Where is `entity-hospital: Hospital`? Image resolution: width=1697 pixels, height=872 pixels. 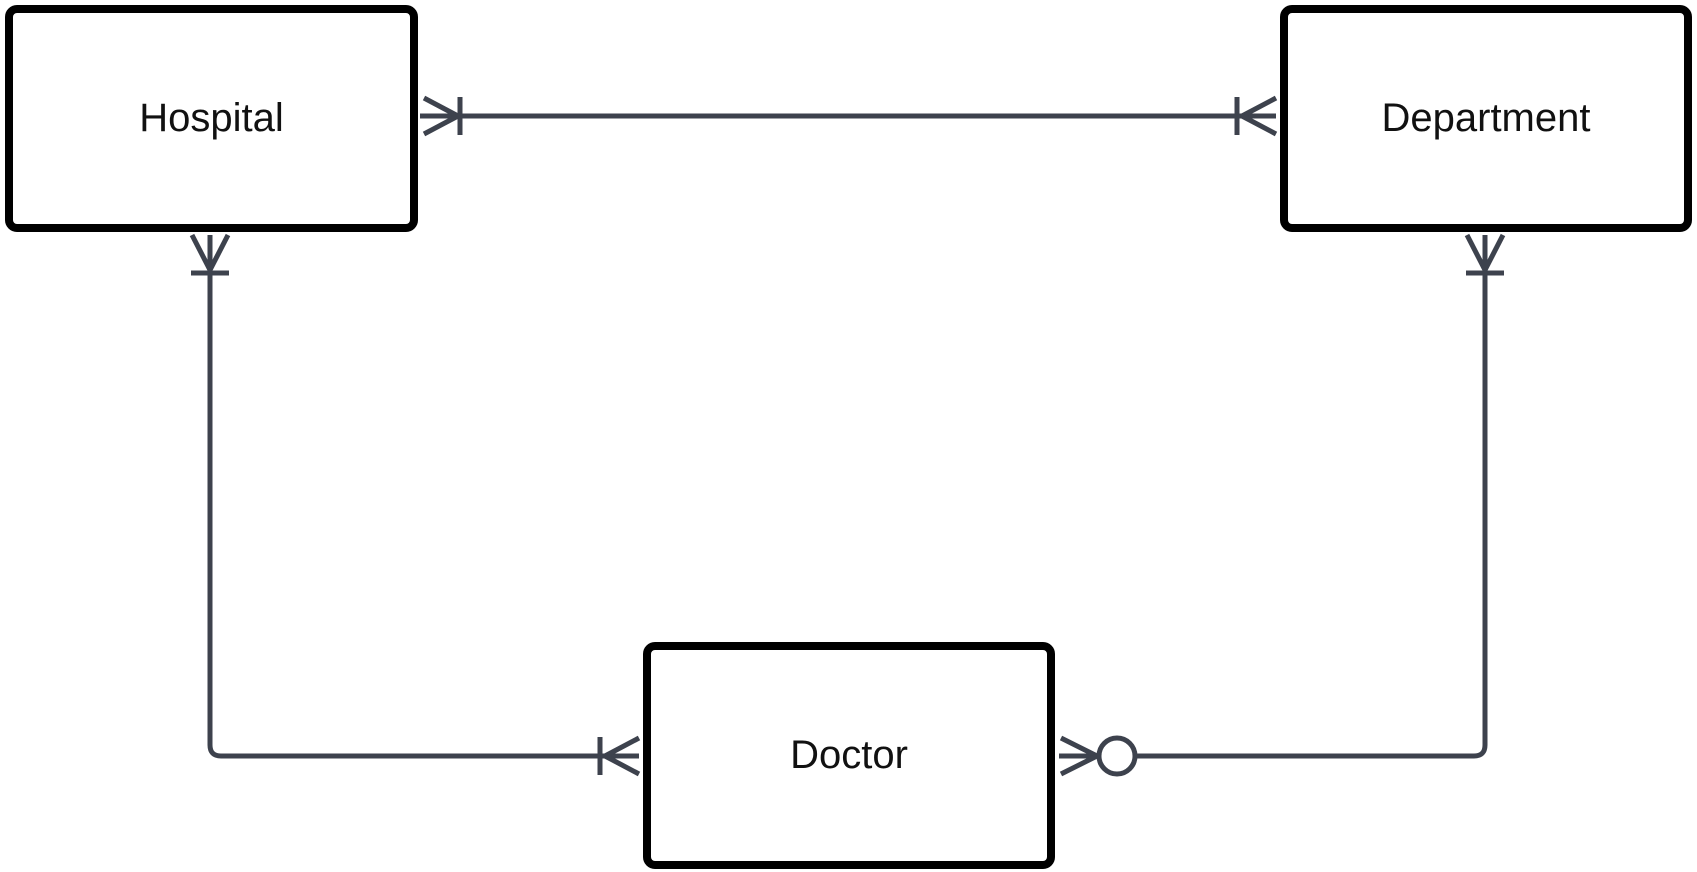
entity-hospital: Hospital is located at coordinates (211, 118).